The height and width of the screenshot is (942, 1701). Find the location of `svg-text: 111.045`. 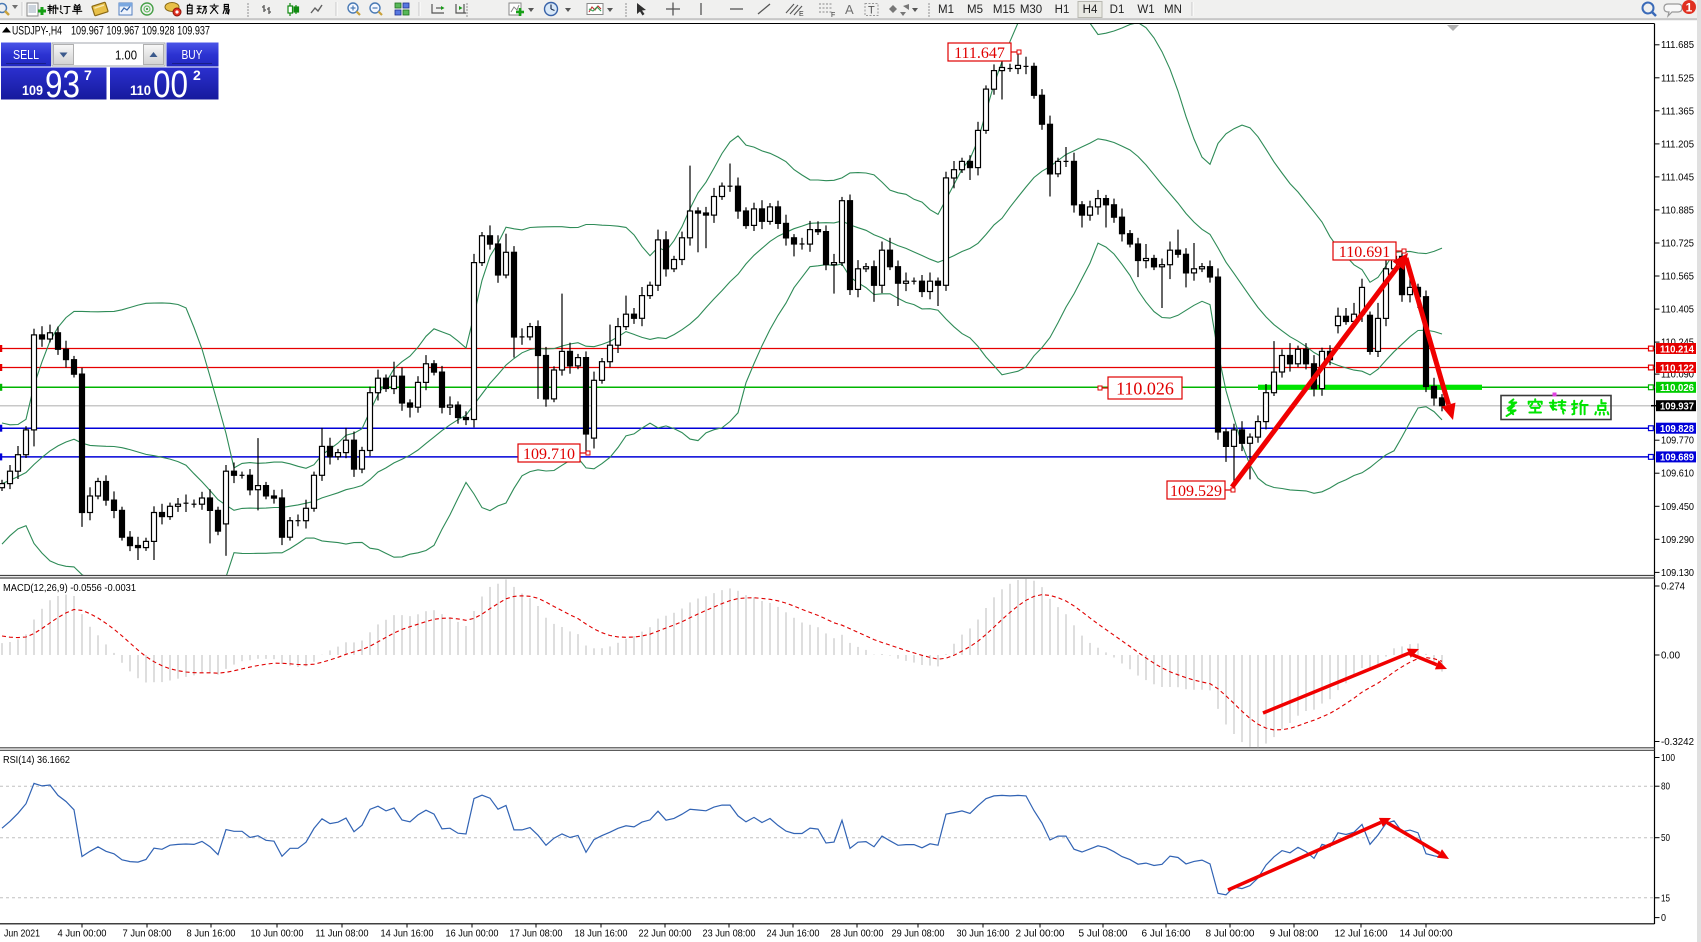

svg-text: 111.045 is located at coordinates (1677, 177).